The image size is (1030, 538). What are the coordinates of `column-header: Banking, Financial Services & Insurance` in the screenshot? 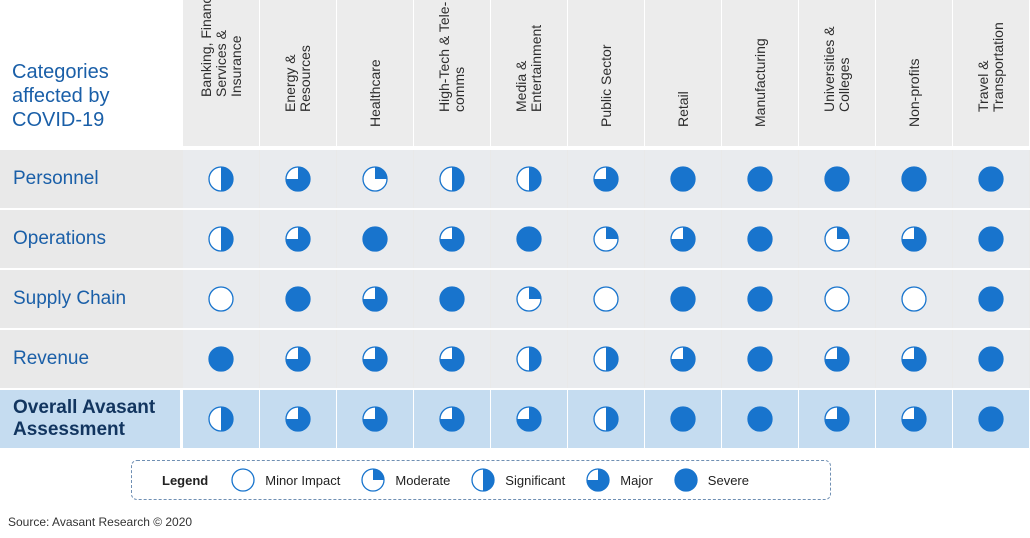 It's located at (221, 73).